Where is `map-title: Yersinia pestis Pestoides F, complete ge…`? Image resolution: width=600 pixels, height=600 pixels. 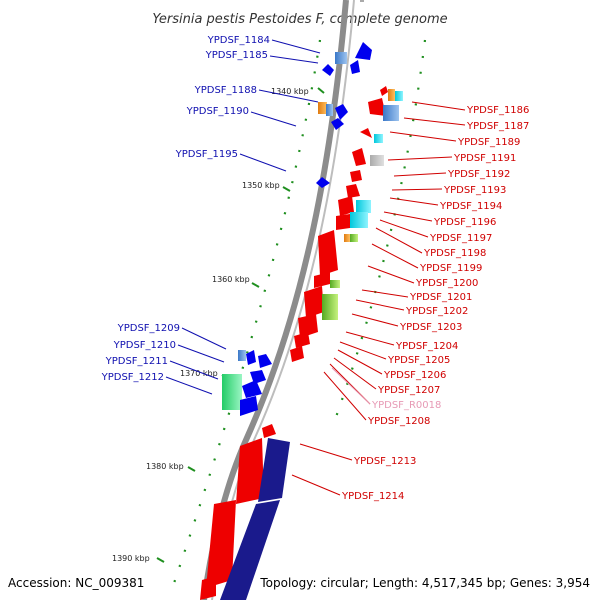 map-title: Yersinia pestis Pestoides F, complete ge… is located at coordinates (299, 19).